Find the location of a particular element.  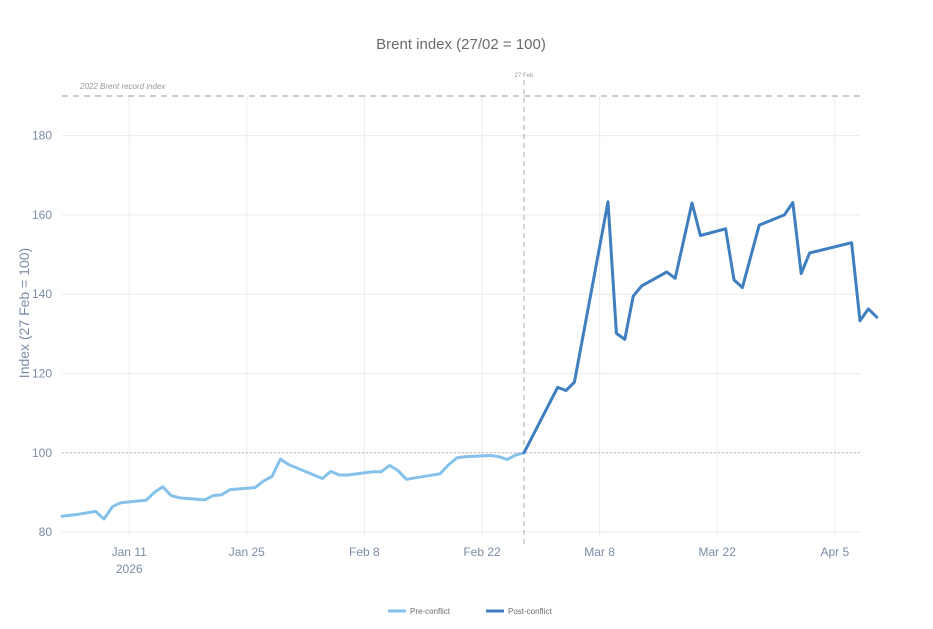

reference-label: 27 Feb is located at coordinates (524, 76).